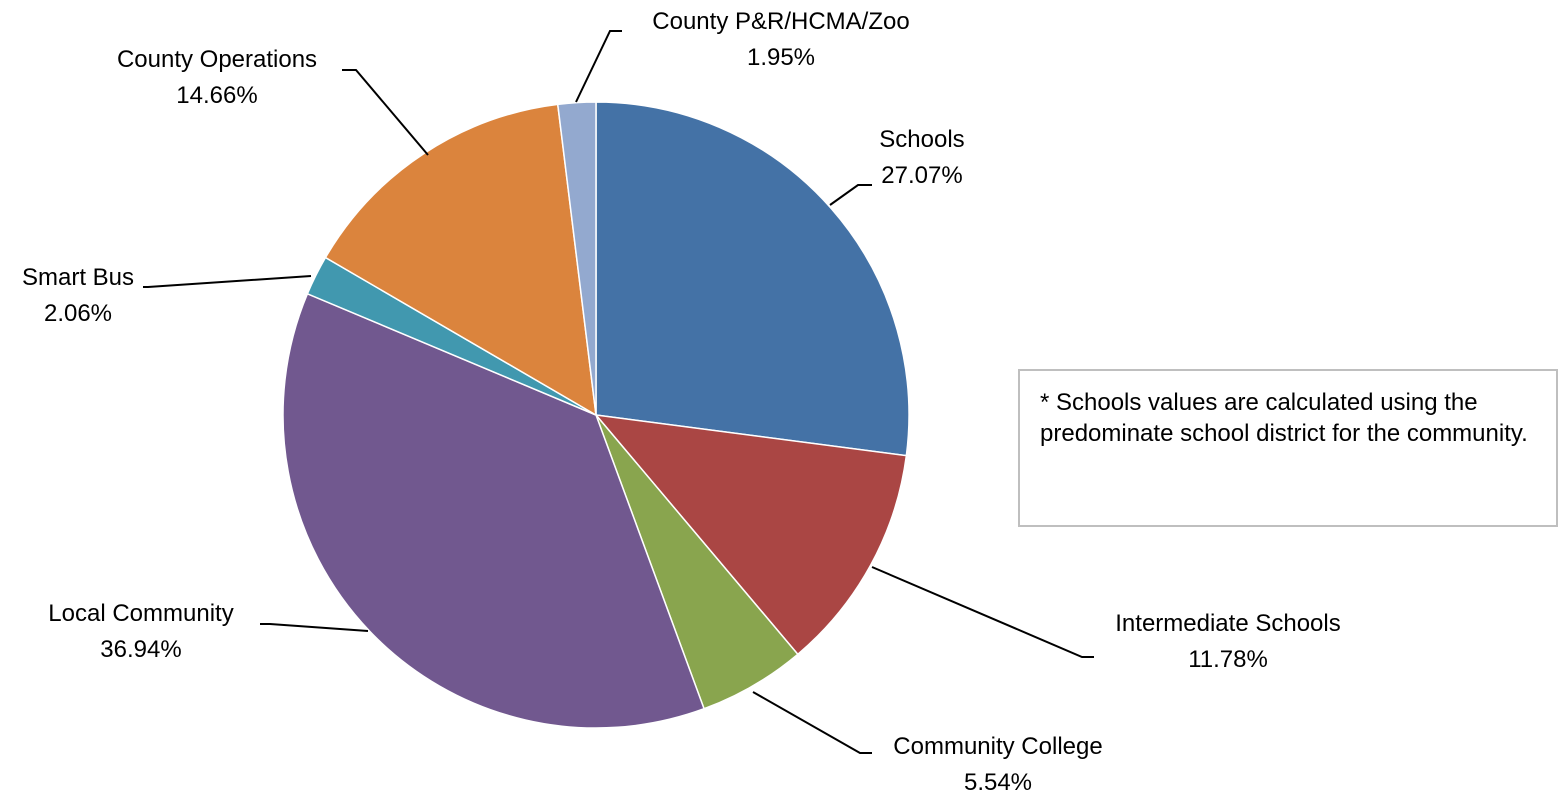  What do you see at coordinates (921, 175) in the screenshot?
I see `slice-value-schools: 27.07%` at bounding box center [921, 175].